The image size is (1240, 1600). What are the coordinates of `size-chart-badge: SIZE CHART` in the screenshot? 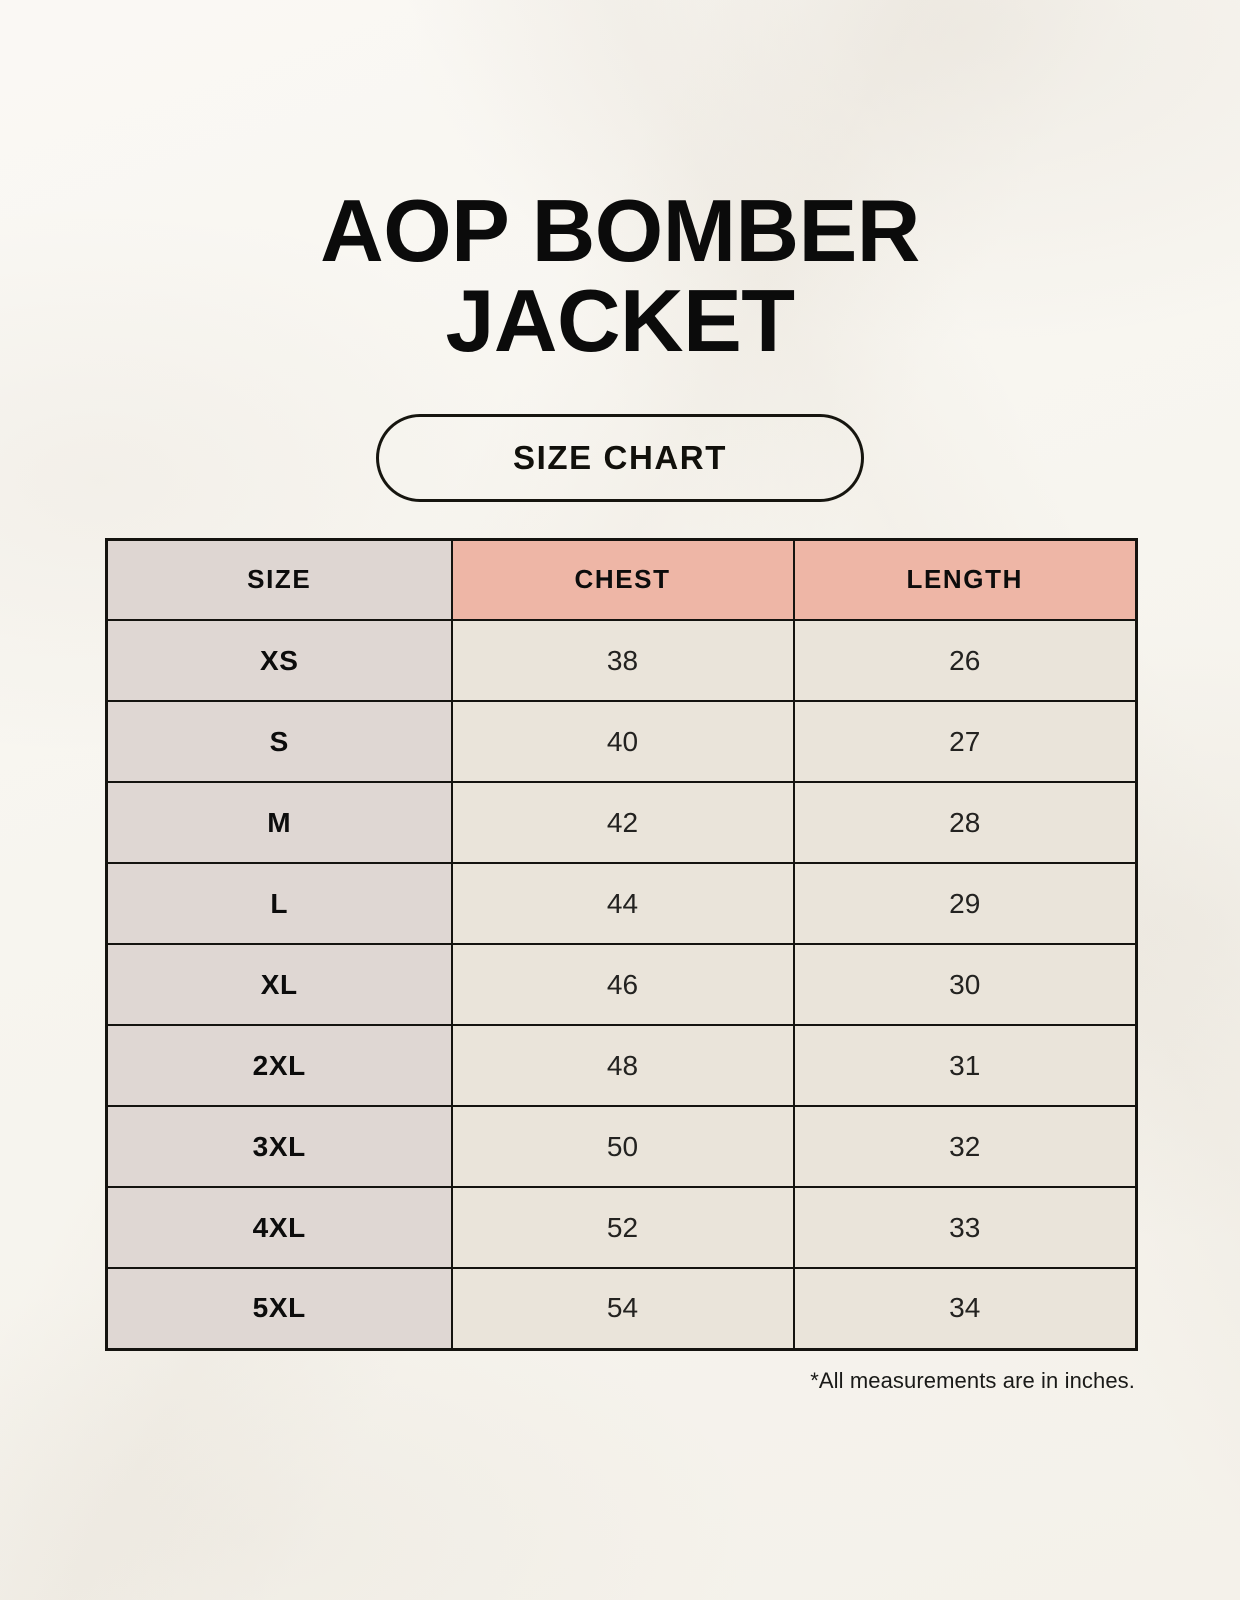 It's located at (620, 457).